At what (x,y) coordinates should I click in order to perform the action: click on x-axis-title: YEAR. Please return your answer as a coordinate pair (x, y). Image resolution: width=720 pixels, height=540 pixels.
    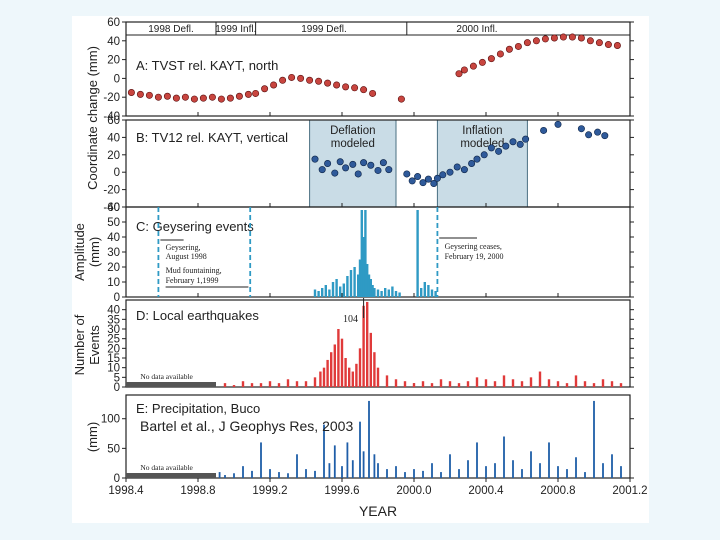
    Looking at the image, I should click on (378, 511).